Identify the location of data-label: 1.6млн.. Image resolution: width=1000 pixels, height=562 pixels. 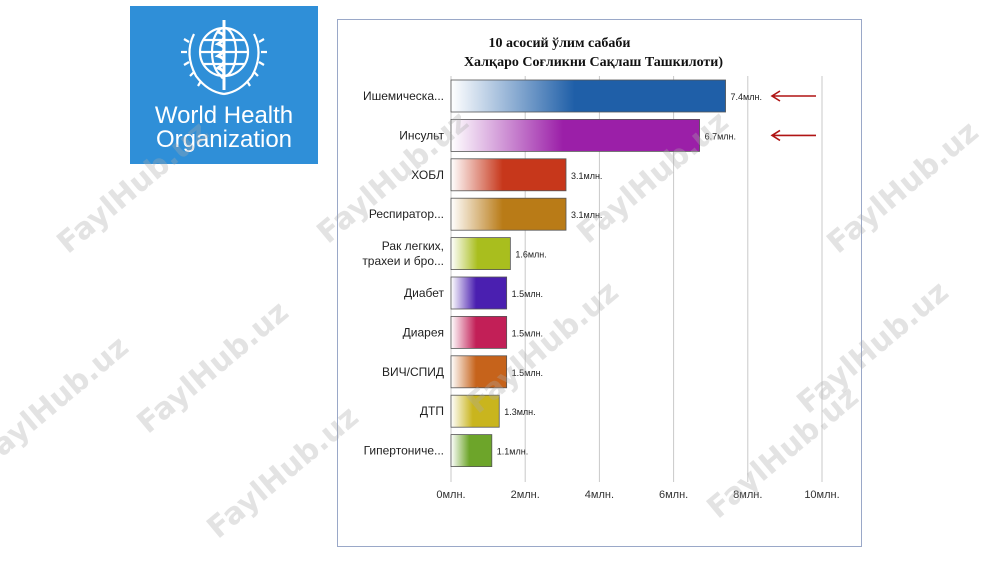
(530, 255).